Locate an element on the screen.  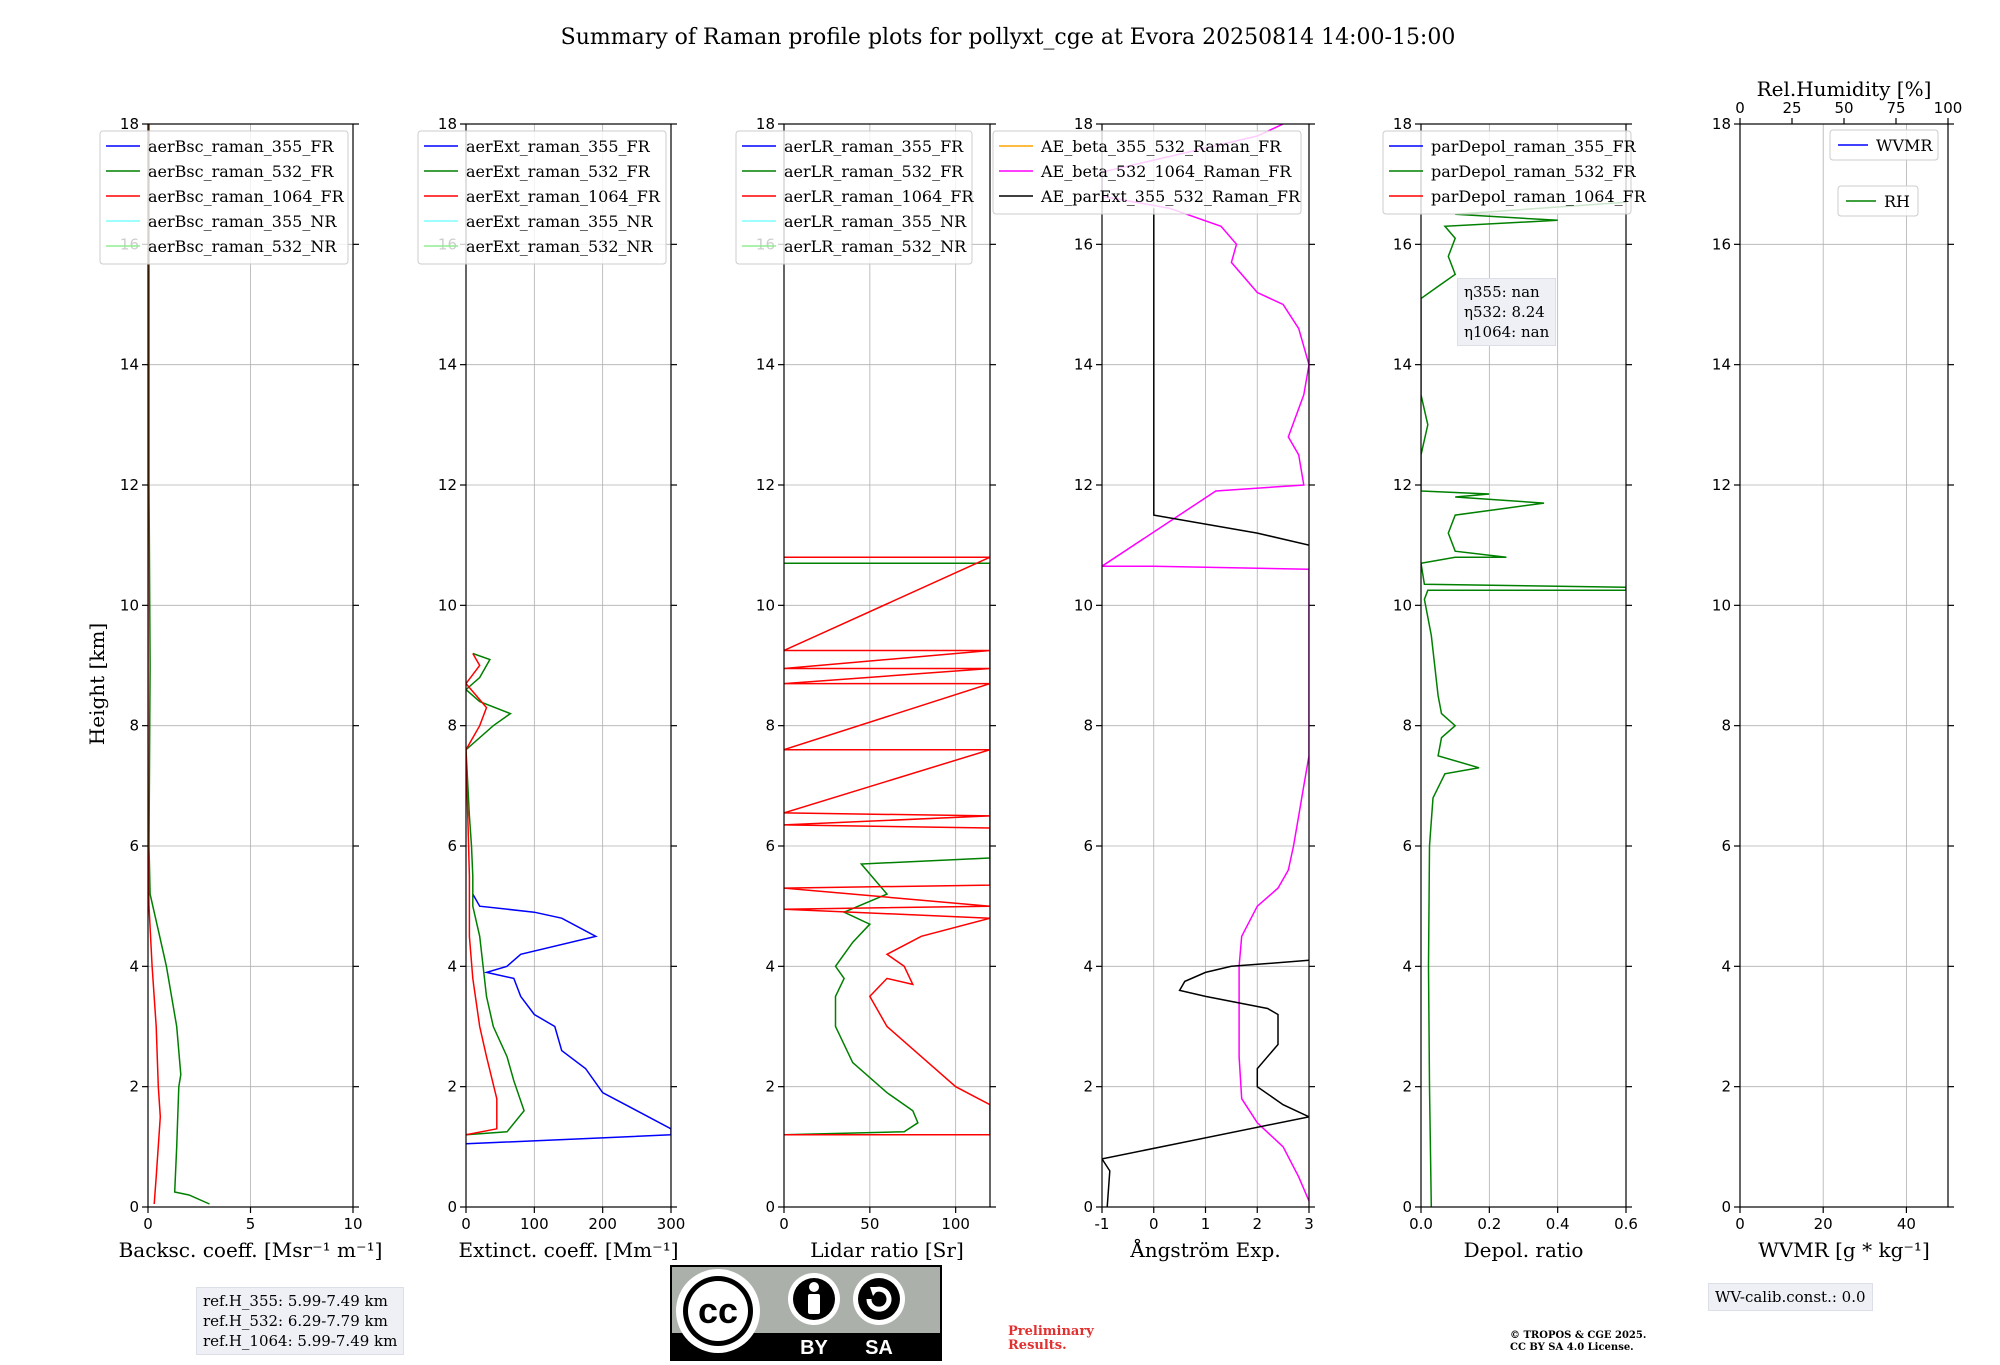
sa-arrowhead-icon is located at coordinates (875, 1291).